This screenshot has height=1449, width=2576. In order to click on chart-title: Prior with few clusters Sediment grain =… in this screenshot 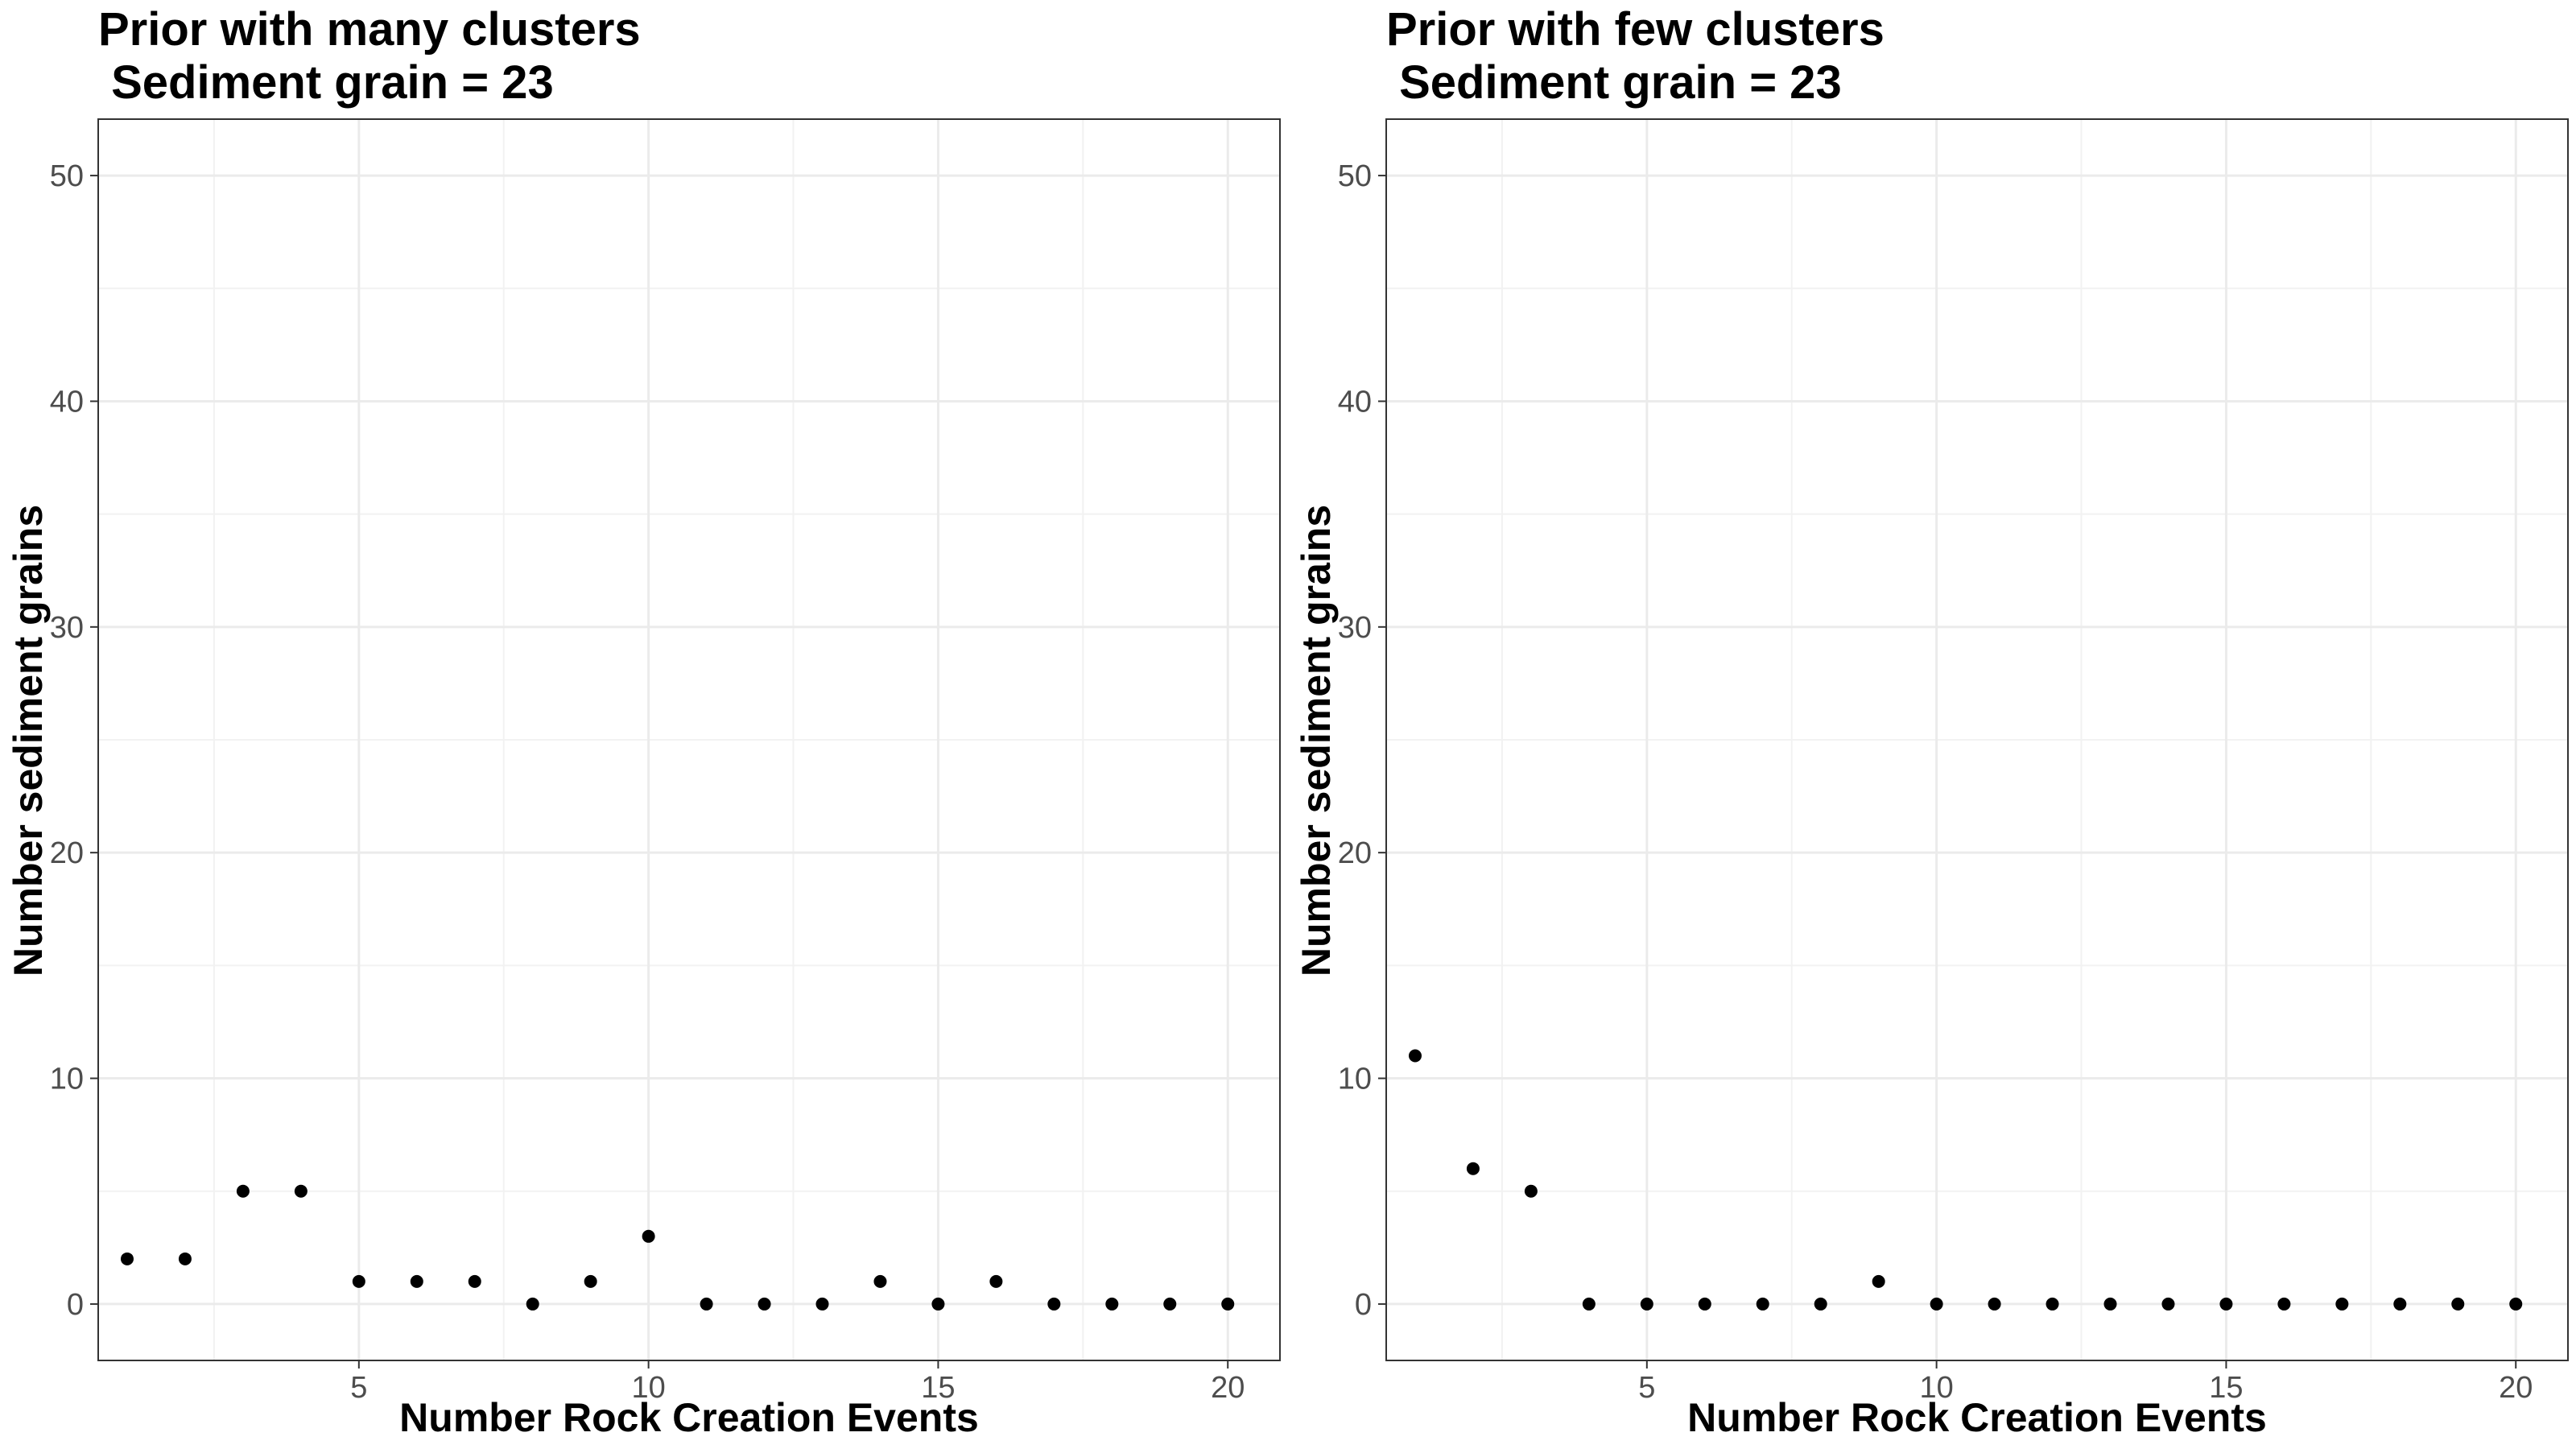, I will do `click(1635, 56)`.